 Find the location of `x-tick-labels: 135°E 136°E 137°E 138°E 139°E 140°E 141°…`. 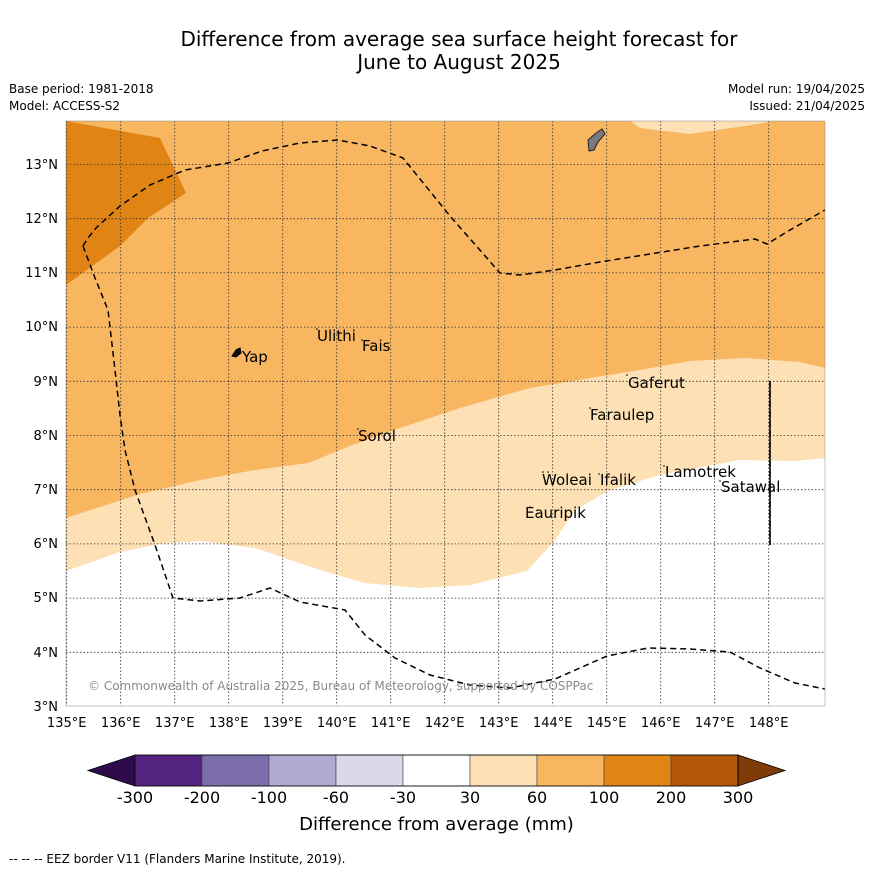

x-tick-labels: 135°E 136°E 137°E 138°E 139°E 140°E 141°… is located at coordinates (418, 723).